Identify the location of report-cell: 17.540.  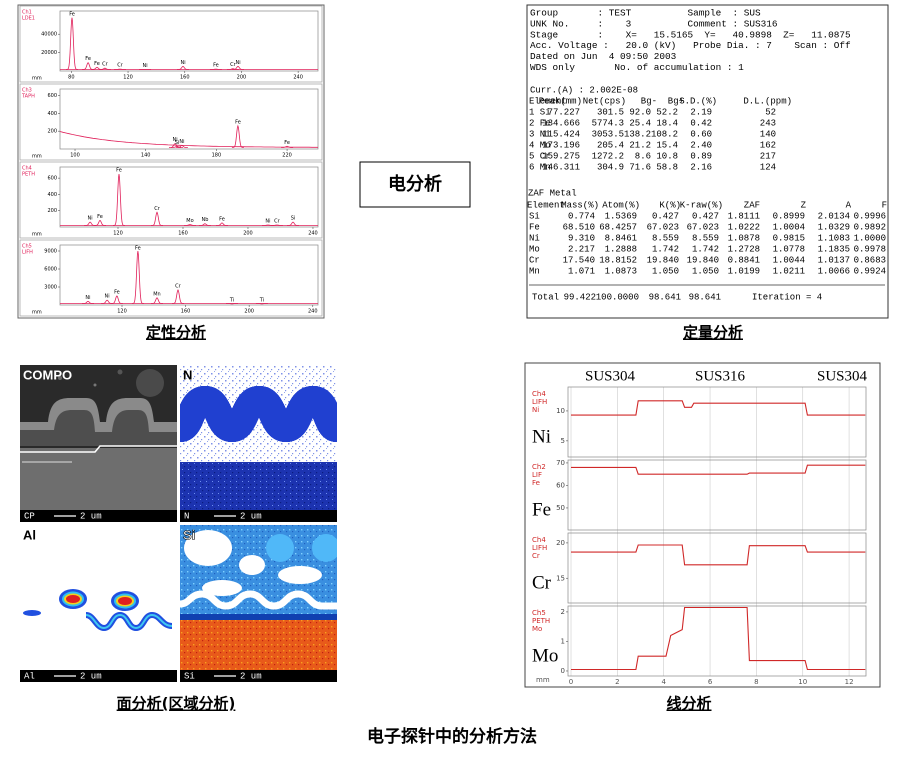
(579, 260).